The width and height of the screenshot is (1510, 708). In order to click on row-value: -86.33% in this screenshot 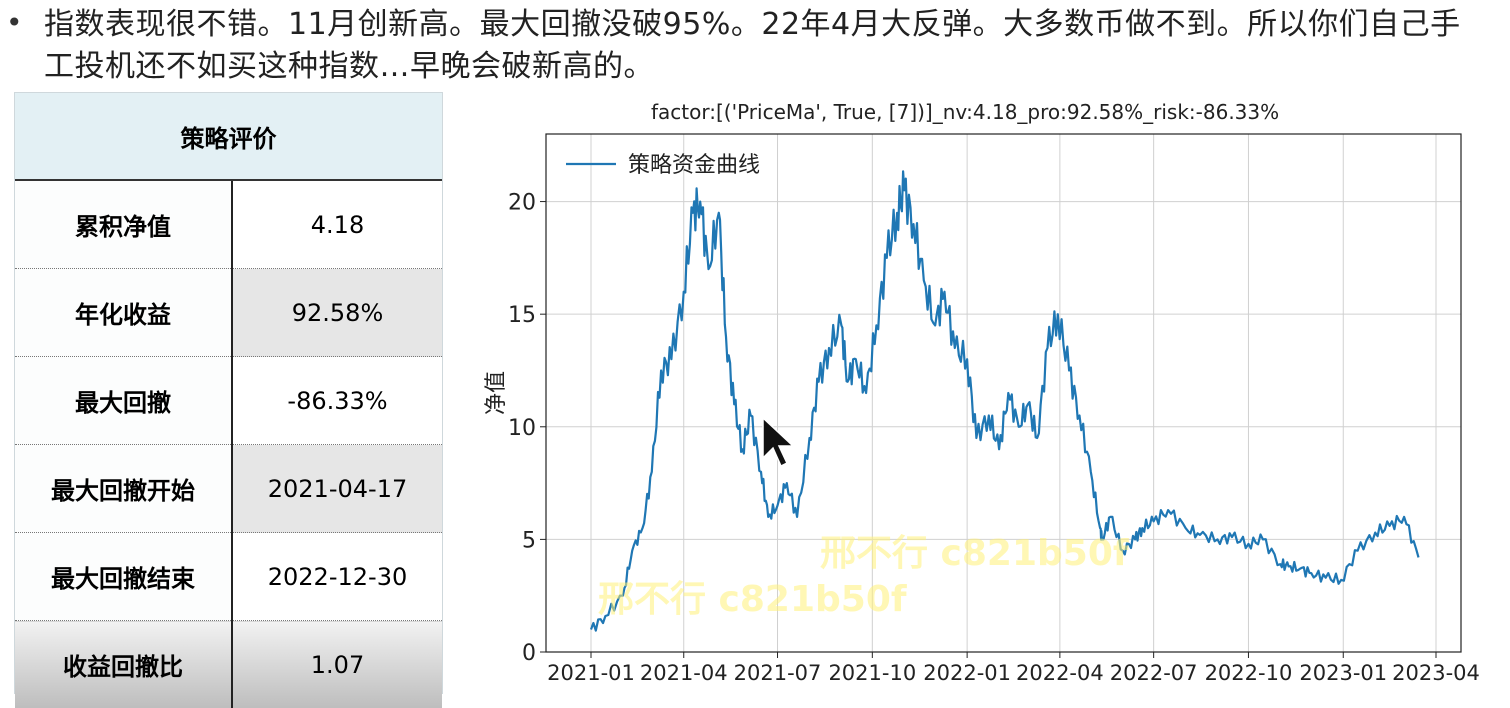, I will do `click(337, 401)`.